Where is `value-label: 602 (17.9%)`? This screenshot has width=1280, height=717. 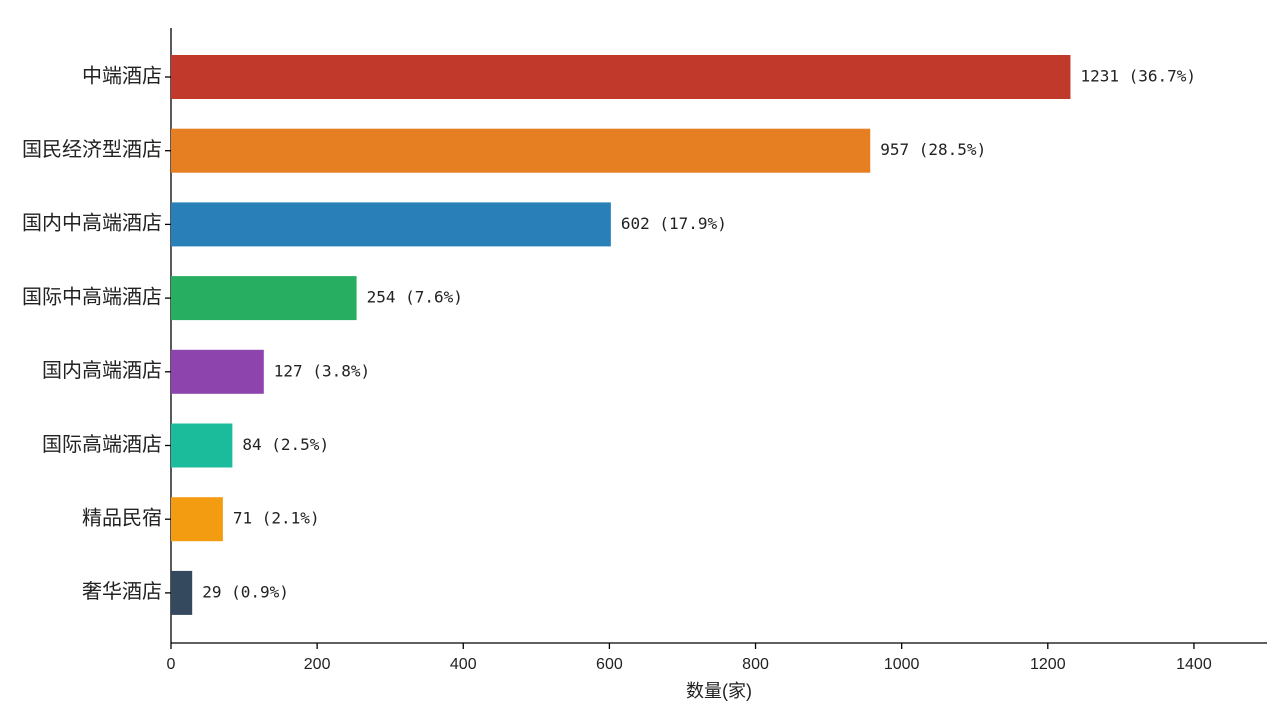 value-label: 602 (17.9%) is located at coordinates (674, 223).